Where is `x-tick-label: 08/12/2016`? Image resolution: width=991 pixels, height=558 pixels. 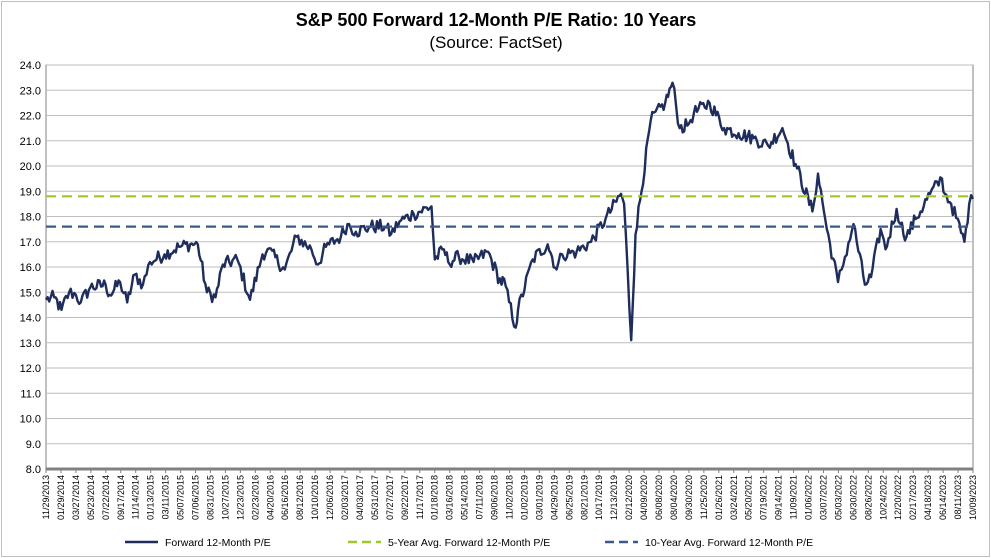 x-tick-label: 08/12/2016 is located at coordinates (300, 497).